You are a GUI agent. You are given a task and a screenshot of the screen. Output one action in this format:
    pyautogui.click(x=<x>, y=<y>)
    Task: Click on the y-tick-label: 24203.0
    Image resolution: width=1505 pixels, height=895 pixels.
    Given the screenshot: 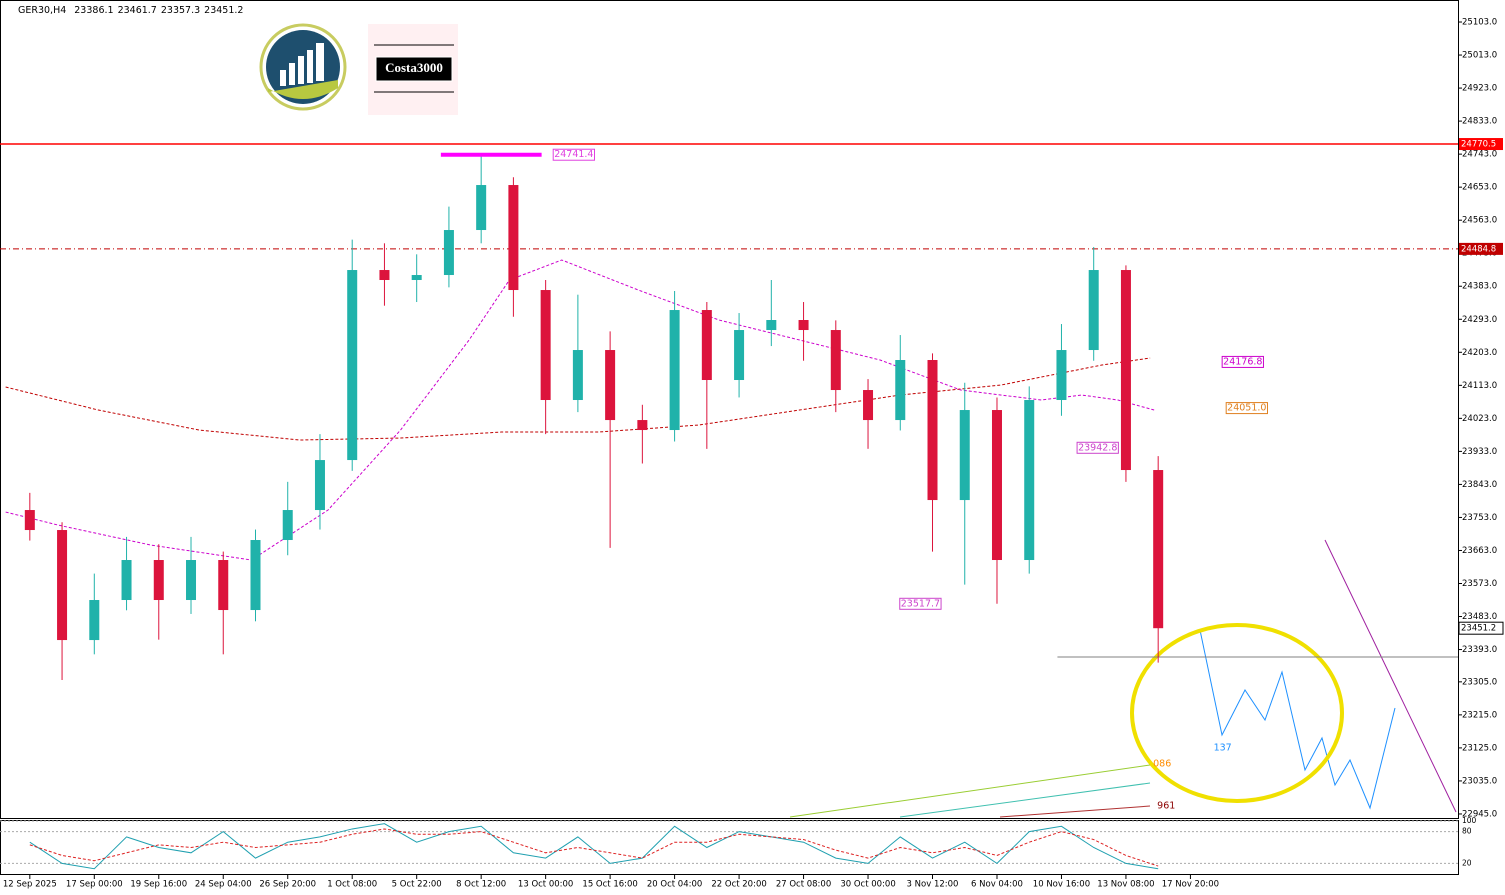 What is the action you would take?
    pyautogui.click(x=1479, y=353)
    